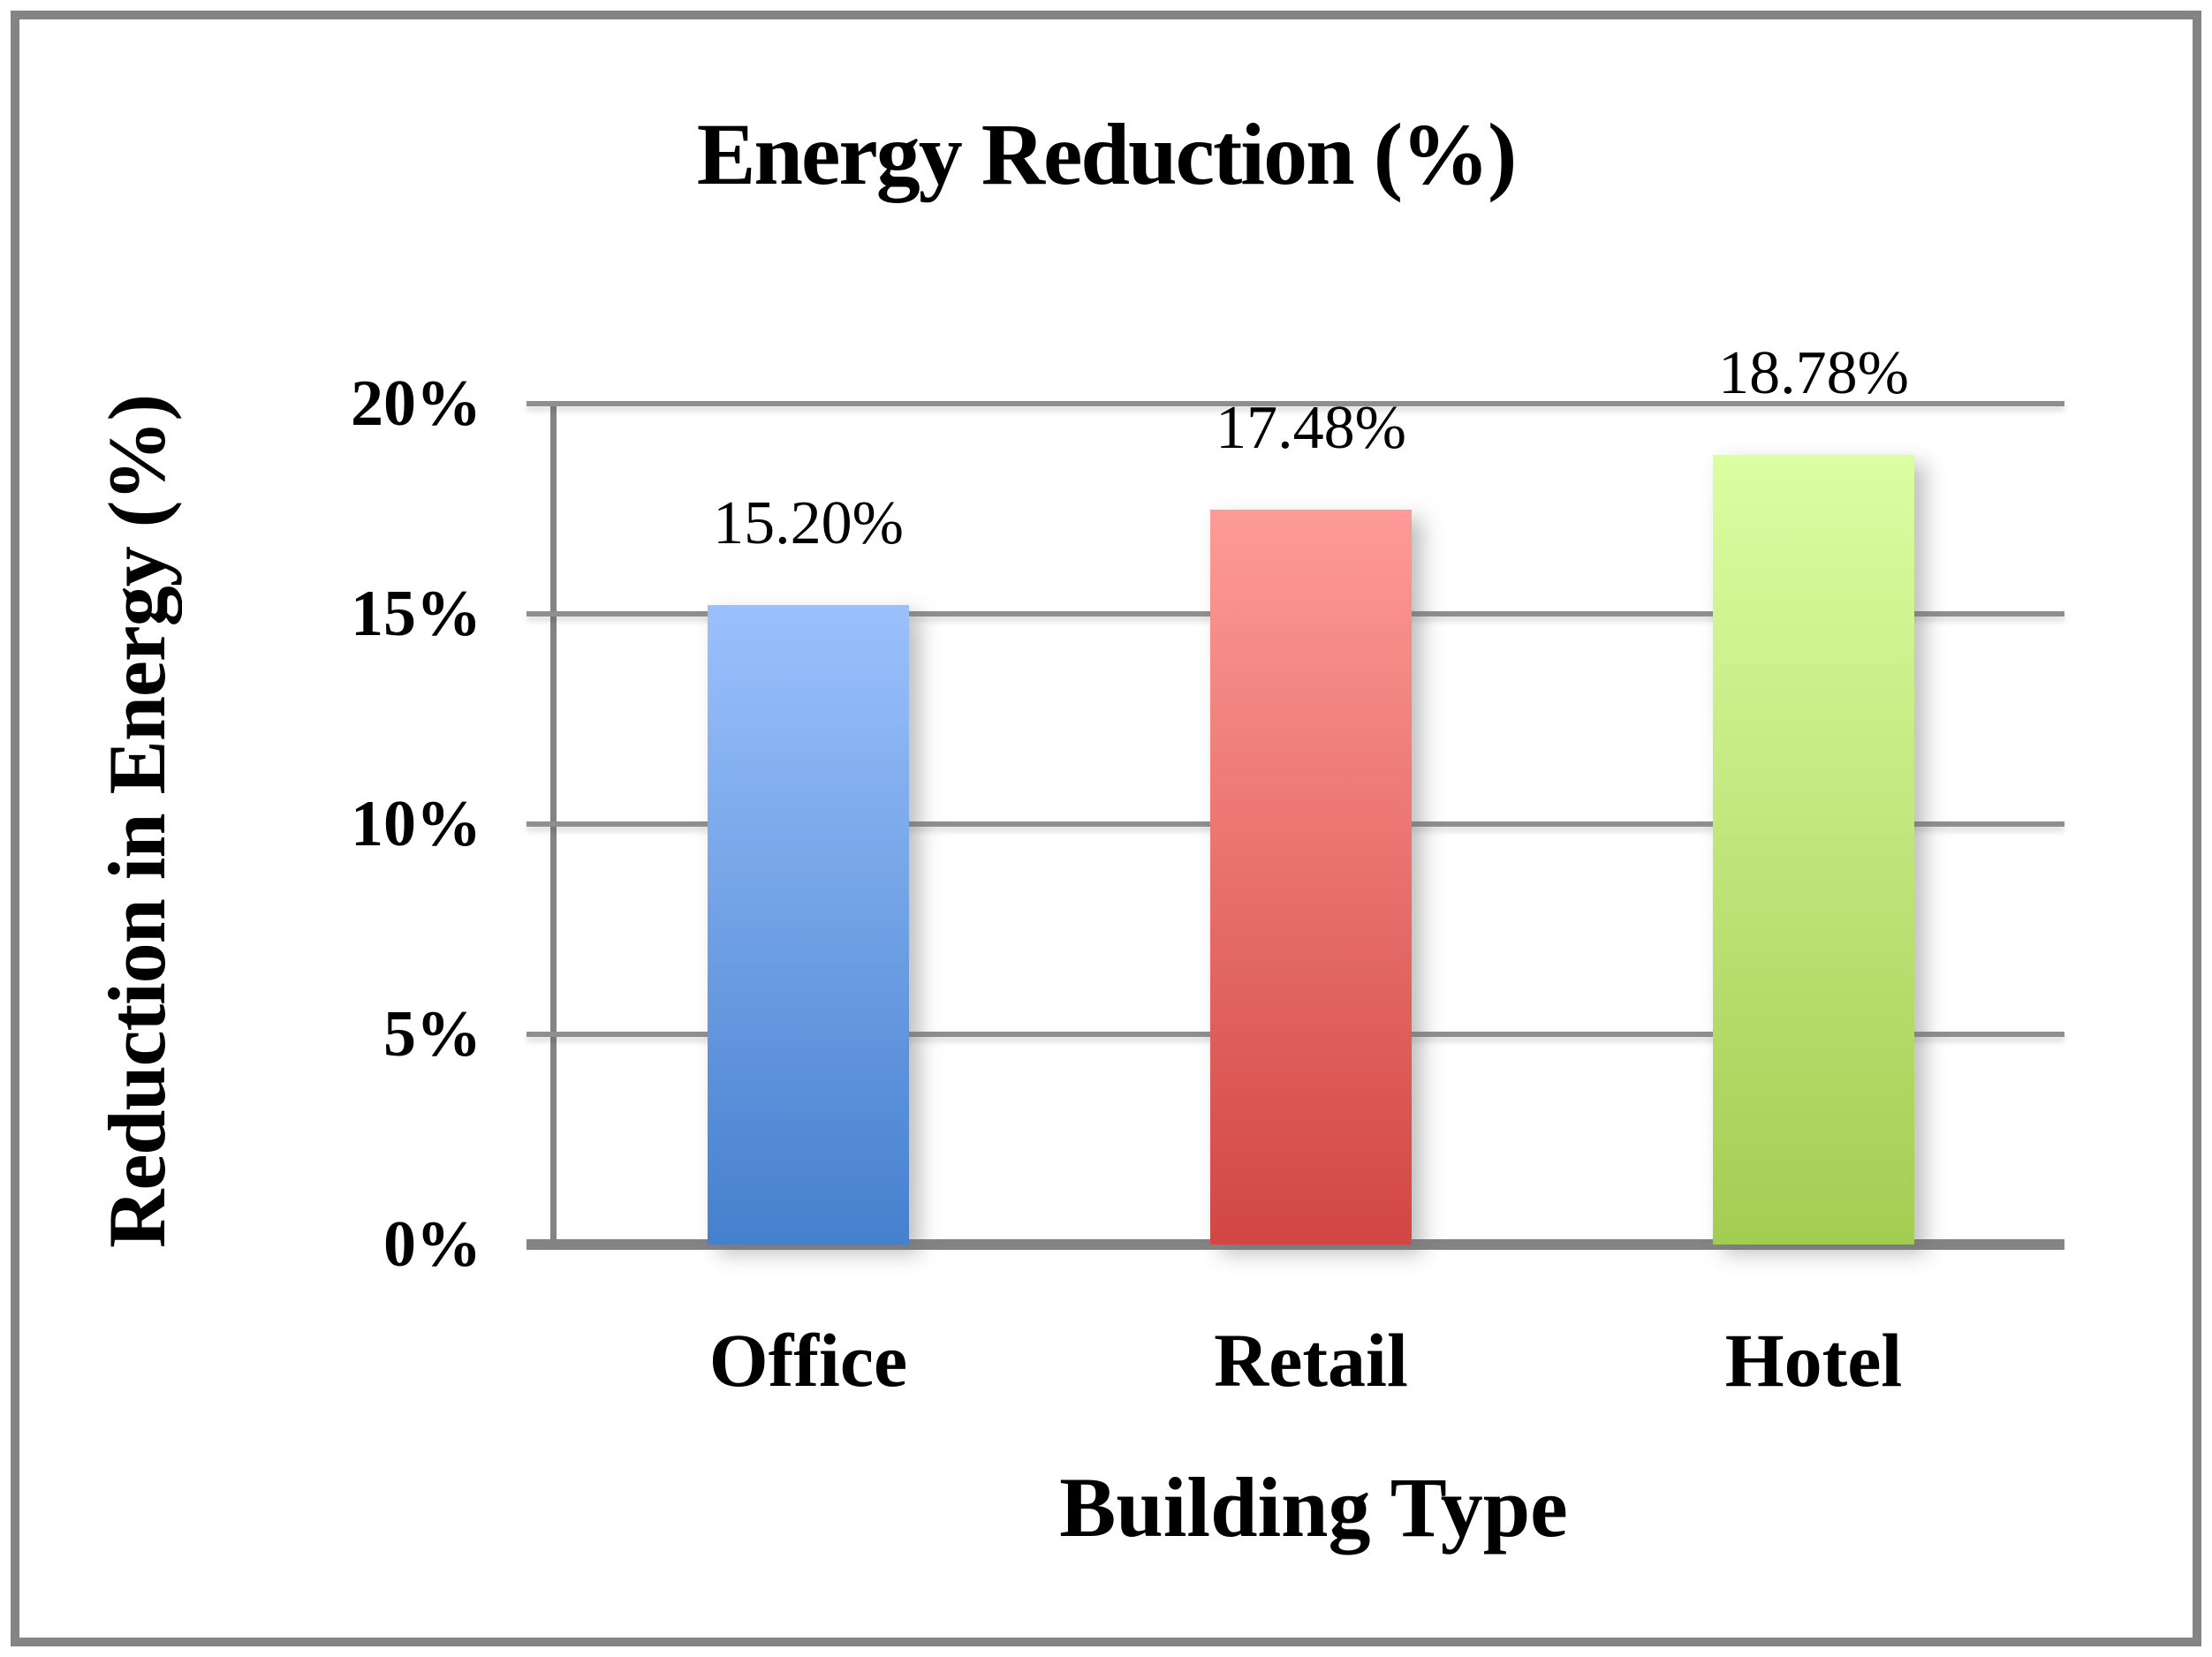 This screenshot has height=1657, width=2212. I want to click on category-label-hotel: Hotel, so click(1813, 1360).